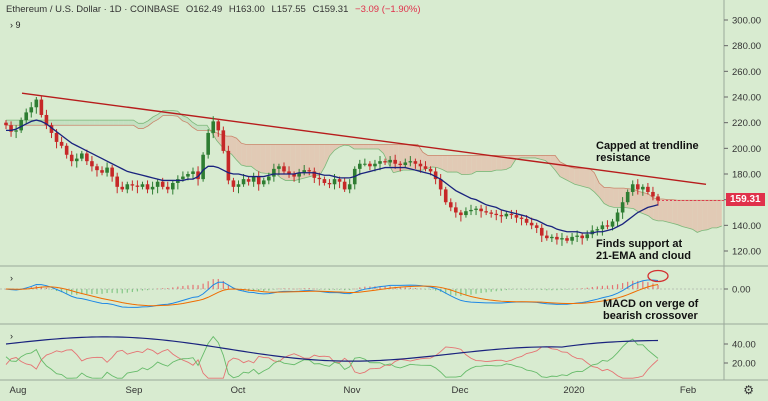 Image resolution: width=768 pixels, height=401 pixels. Describe the element at coordinates (643, 256) in the screenshot. I see `support-annotation-line2: 21-EMA and cloud` at that location.